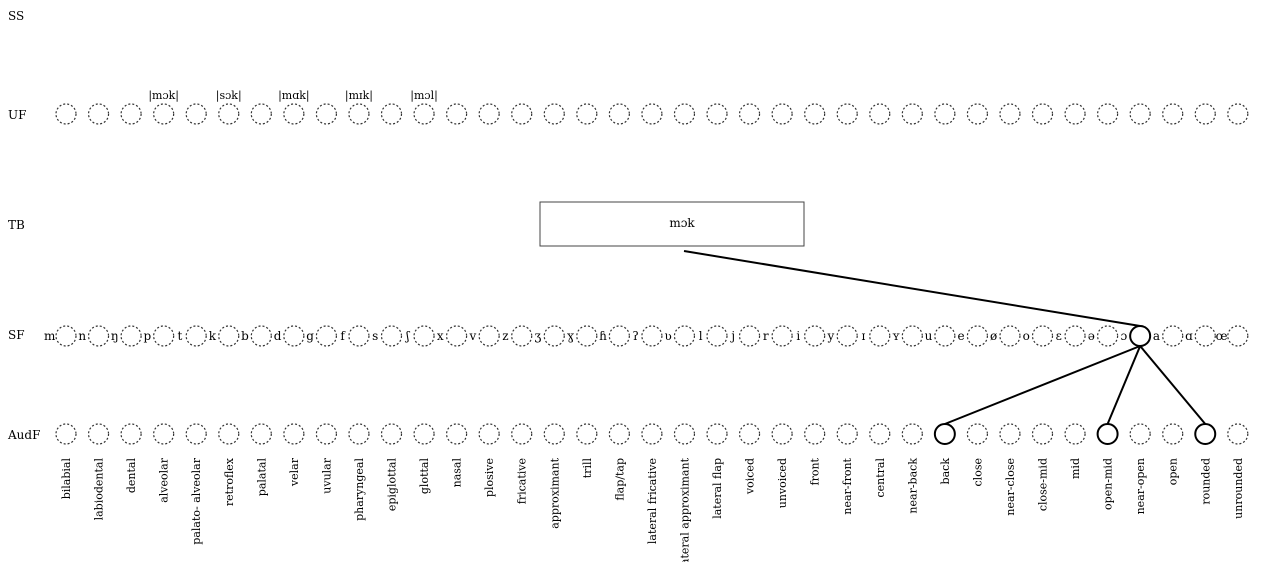 The image size is (1271, 562). I want to click on sf-symbol: g, so click(310, 336).